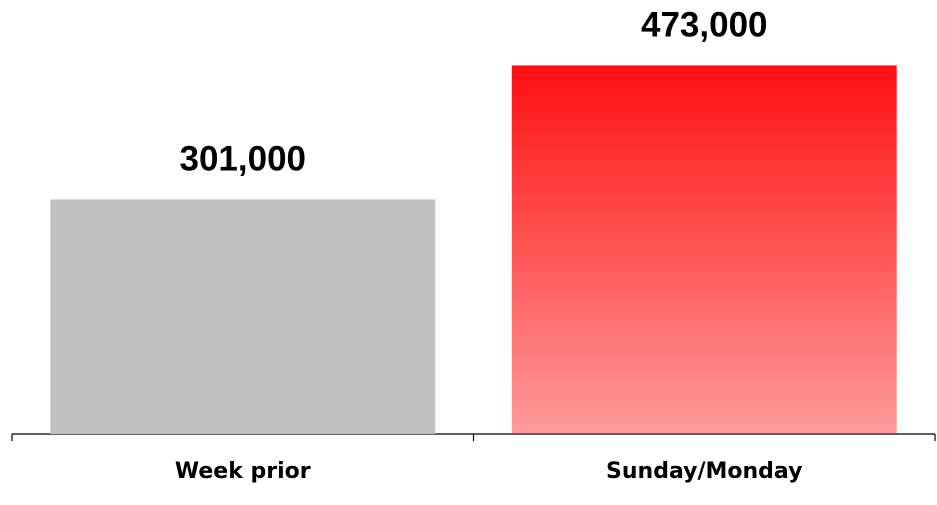 The width and height of the screenshot is (937, 505). I want to click on x-tick-label: Sunday/Monday, so click(704, 471).